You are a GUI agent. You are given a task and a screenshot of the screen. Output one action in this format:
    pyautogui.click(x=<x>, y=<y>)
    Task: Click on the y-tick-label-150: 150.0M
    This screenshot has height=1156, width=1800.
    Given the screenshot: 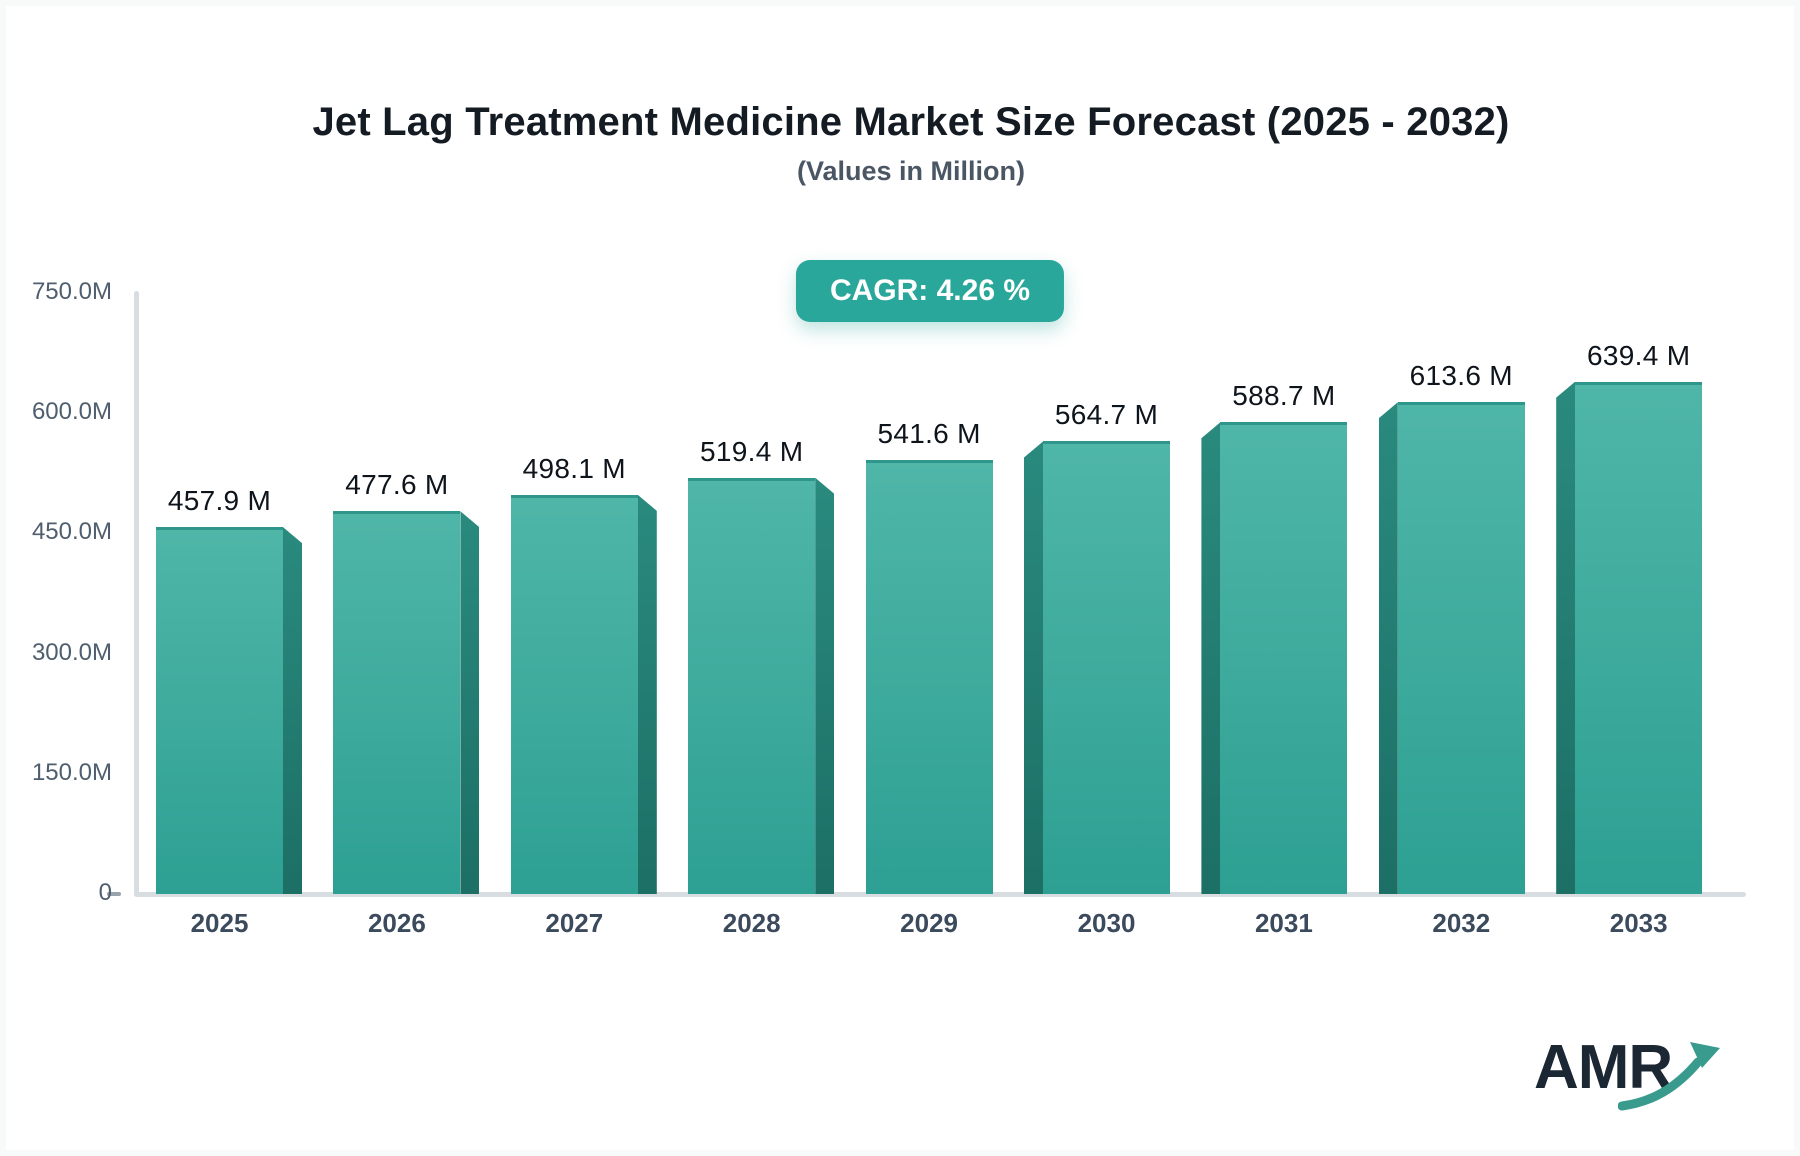 What is the action you would take?
    pyautogui.click(x=71, y=772)
    